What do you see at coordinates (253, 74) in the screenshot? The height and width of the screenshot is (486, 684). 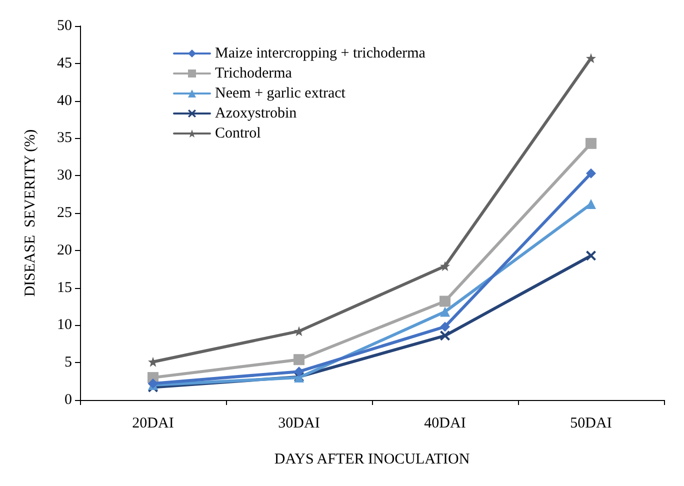 I see `legend-label: Trichoderma` at bounding box center [253, 74].